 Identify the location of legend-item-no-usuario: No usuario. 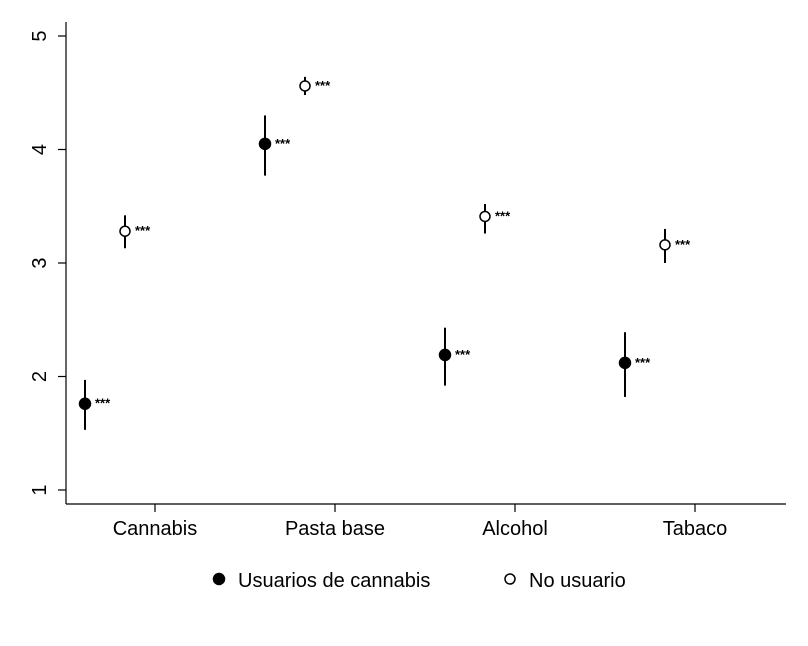
(565, 581).